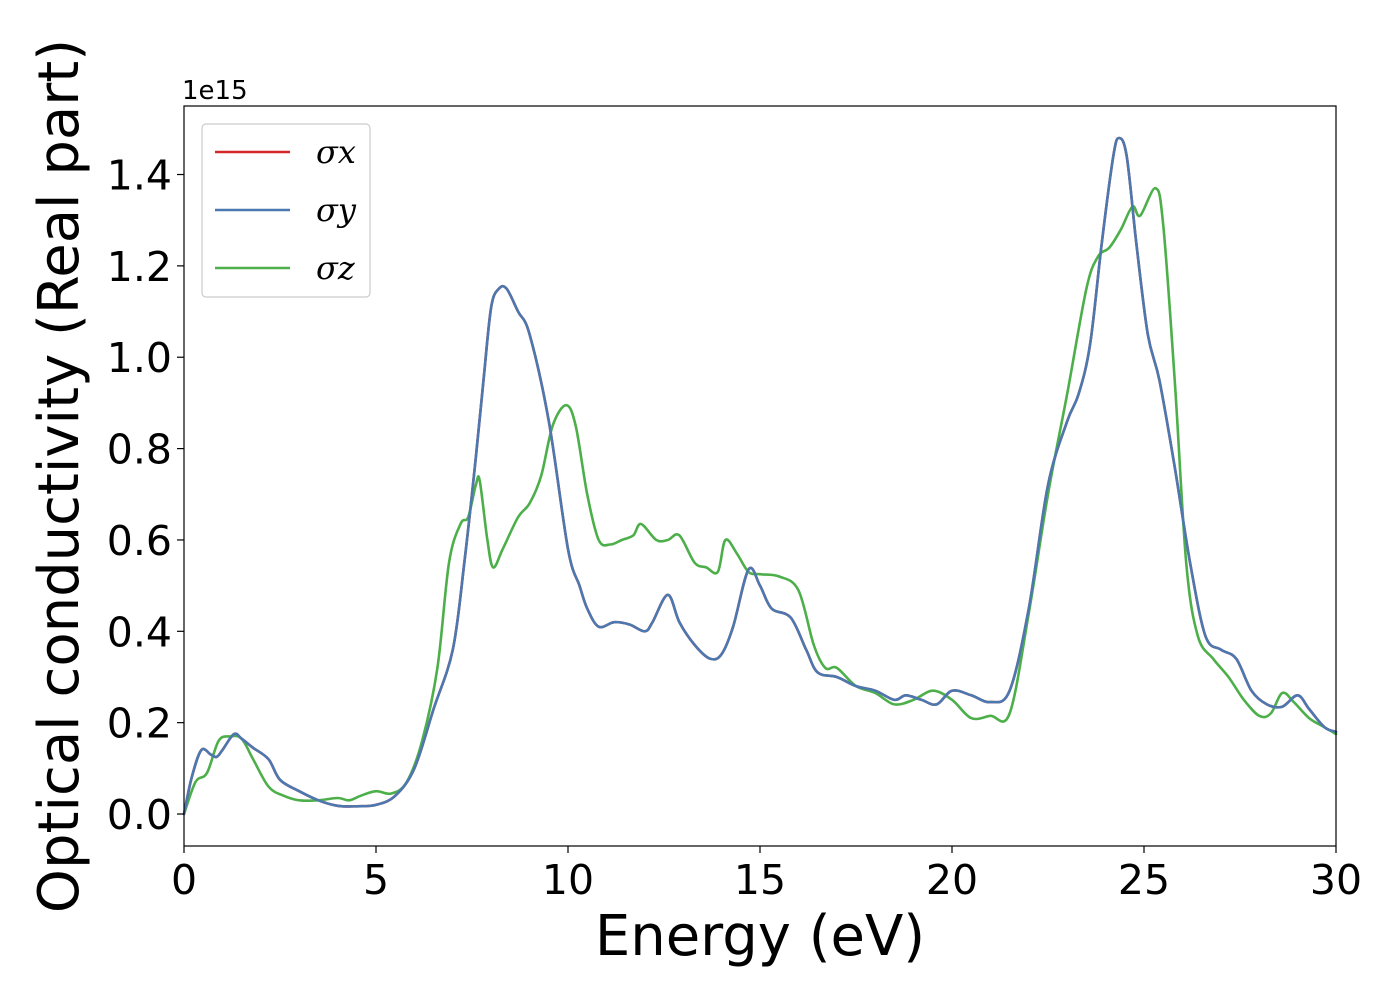 The height and width of the screenshot is (1000, 1400). What do you see at coordinates (139, 632) in the screenshot?
I see `y-tick-label: 0.4` at bounding box center [139, 632].